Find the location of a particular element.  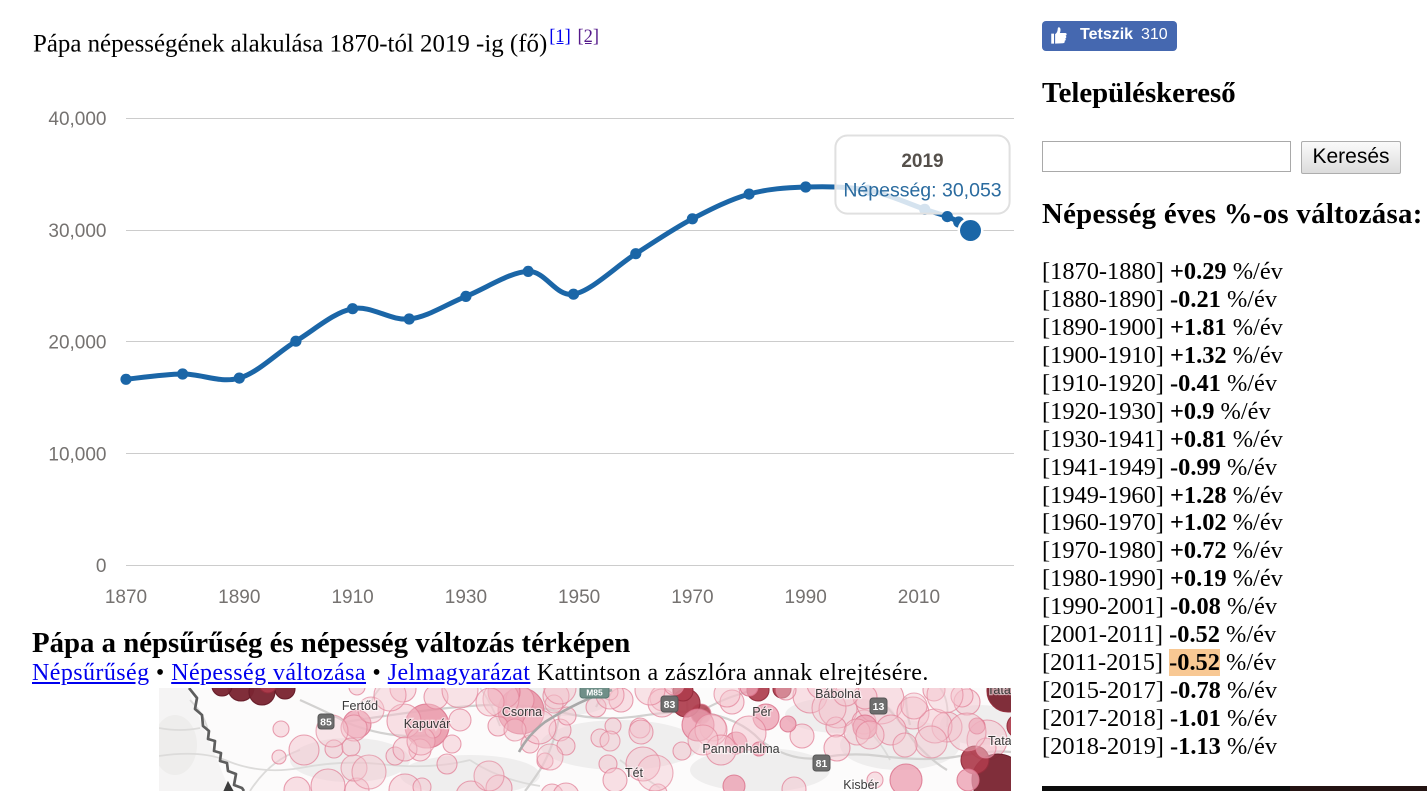

svg-text: 0 is located at coordinates (101, 566).